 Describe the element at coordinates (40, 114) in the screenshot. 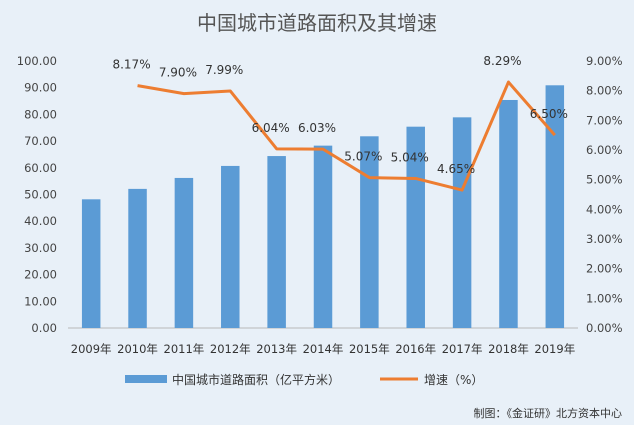

I see `left-tick-label: 80.00` at that location.